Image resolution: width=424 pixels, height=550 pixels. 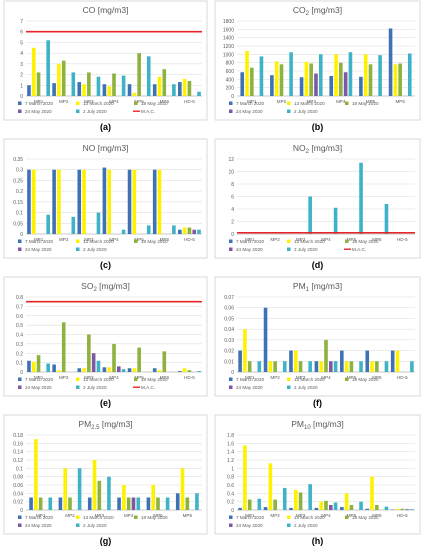 What do you see at coordinates (18, 436) in the screenshot?
I see `y-tick-label: 0.18` at bounding box center [18, 436].